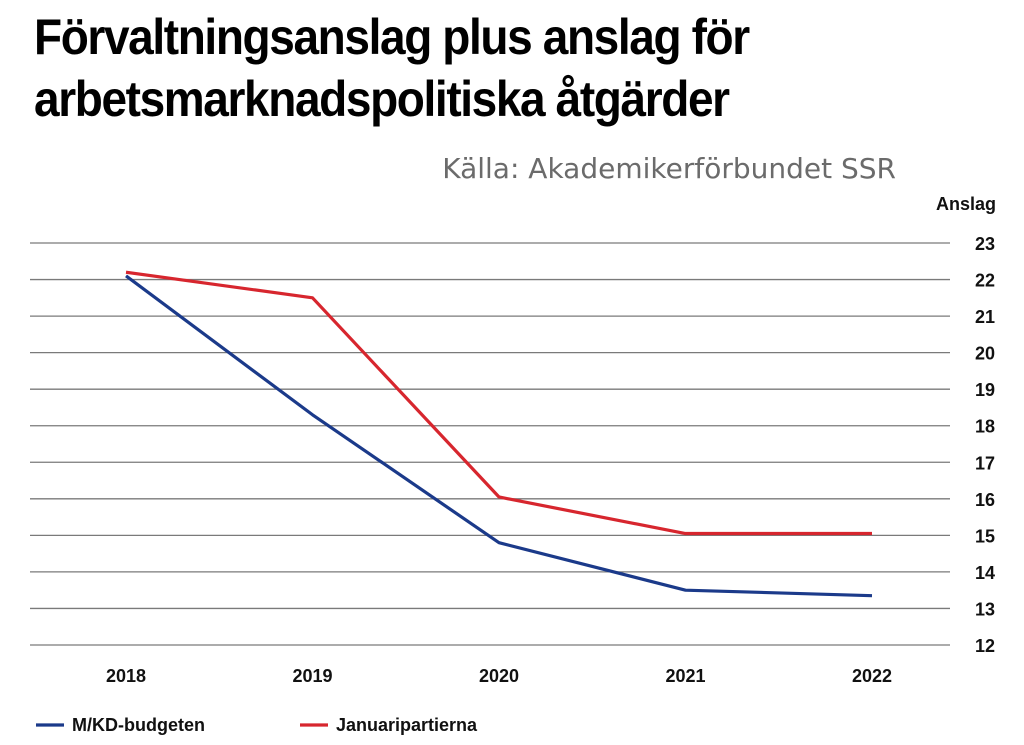 Image resolution: width=1024 pixels, height=745 pixels. What do you see at coordinates (985, 463) in the screenshot?
I see `y-tick-label: 17` at bounding box center [985, 463].